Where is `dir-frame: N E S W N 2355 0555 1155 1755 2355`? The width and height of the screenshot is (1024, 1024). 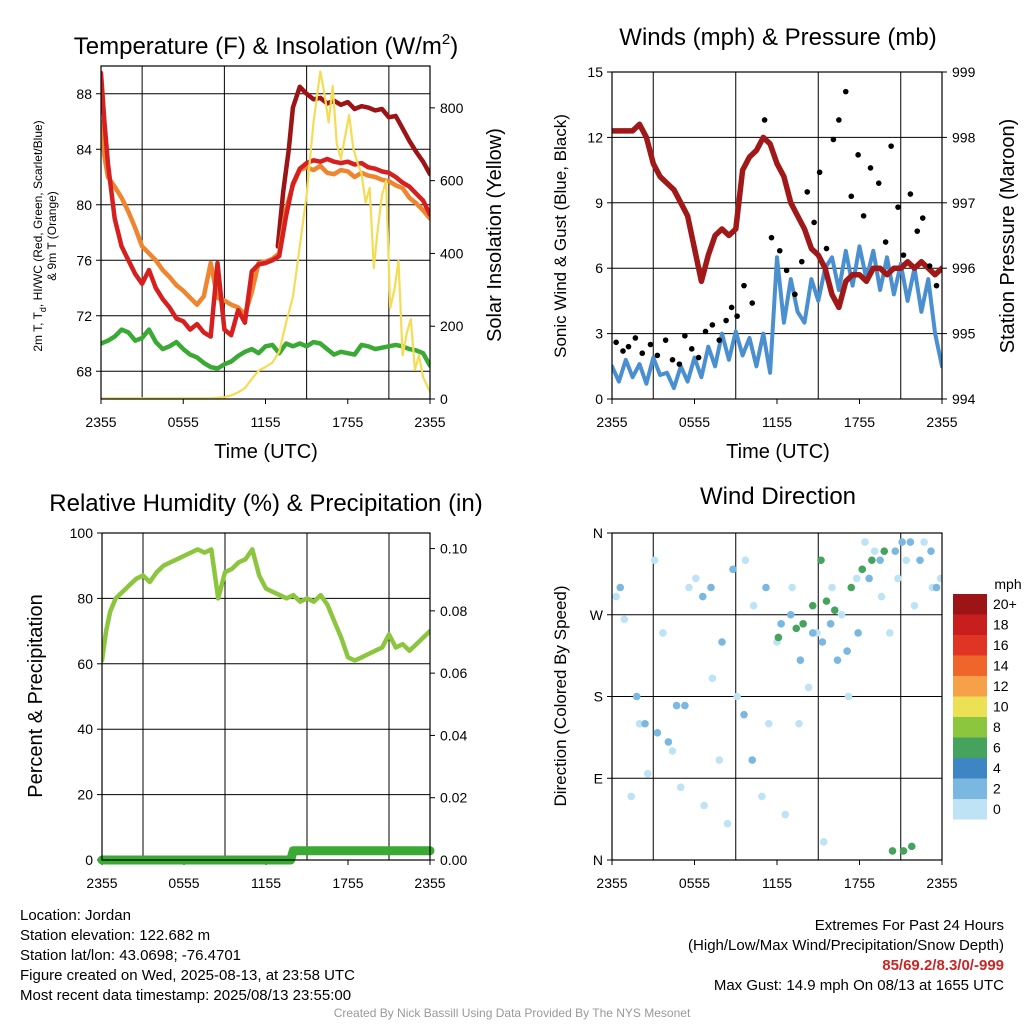 dir-frame: N E S W N 2355 0555 1155 1755 2355 is located at coordinates (774, 708).